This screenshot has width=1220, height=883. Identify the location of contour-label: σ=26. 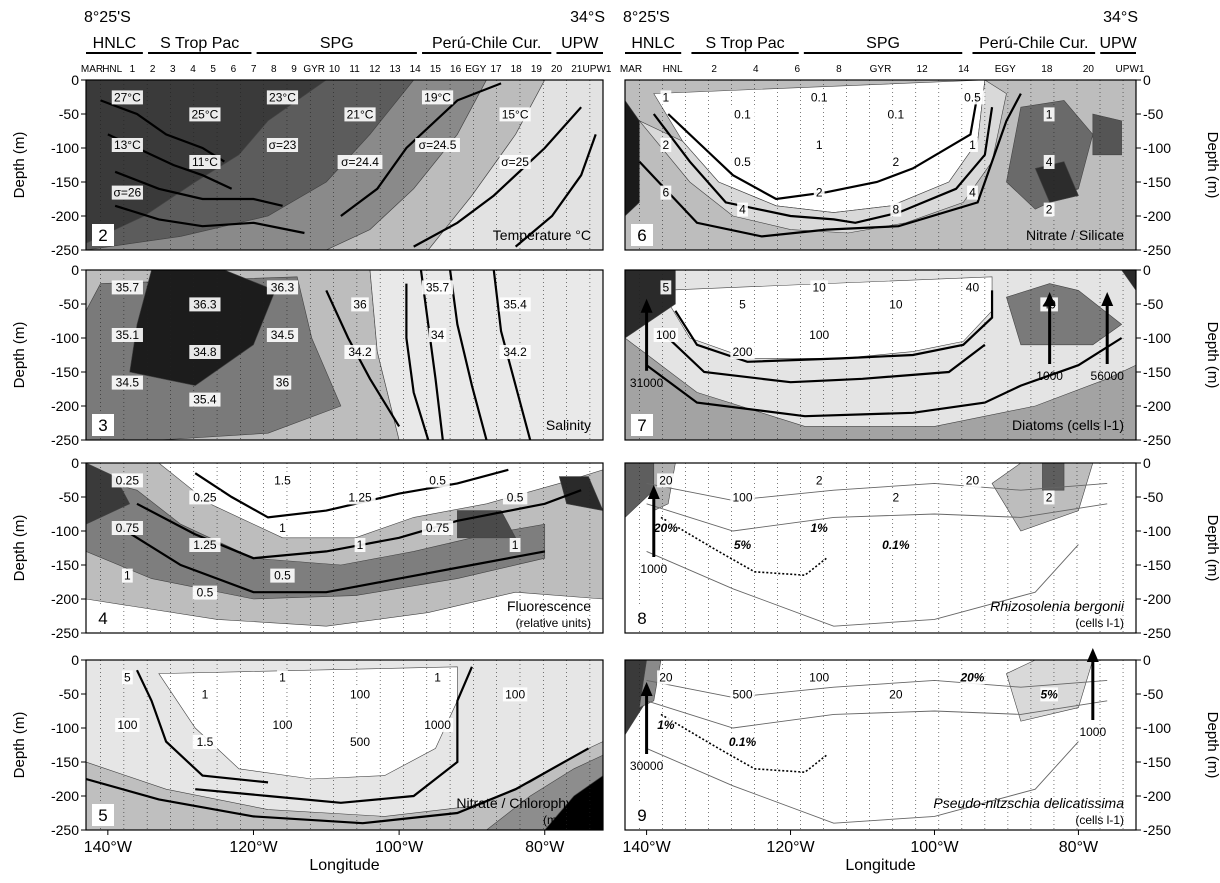
(127, 193).